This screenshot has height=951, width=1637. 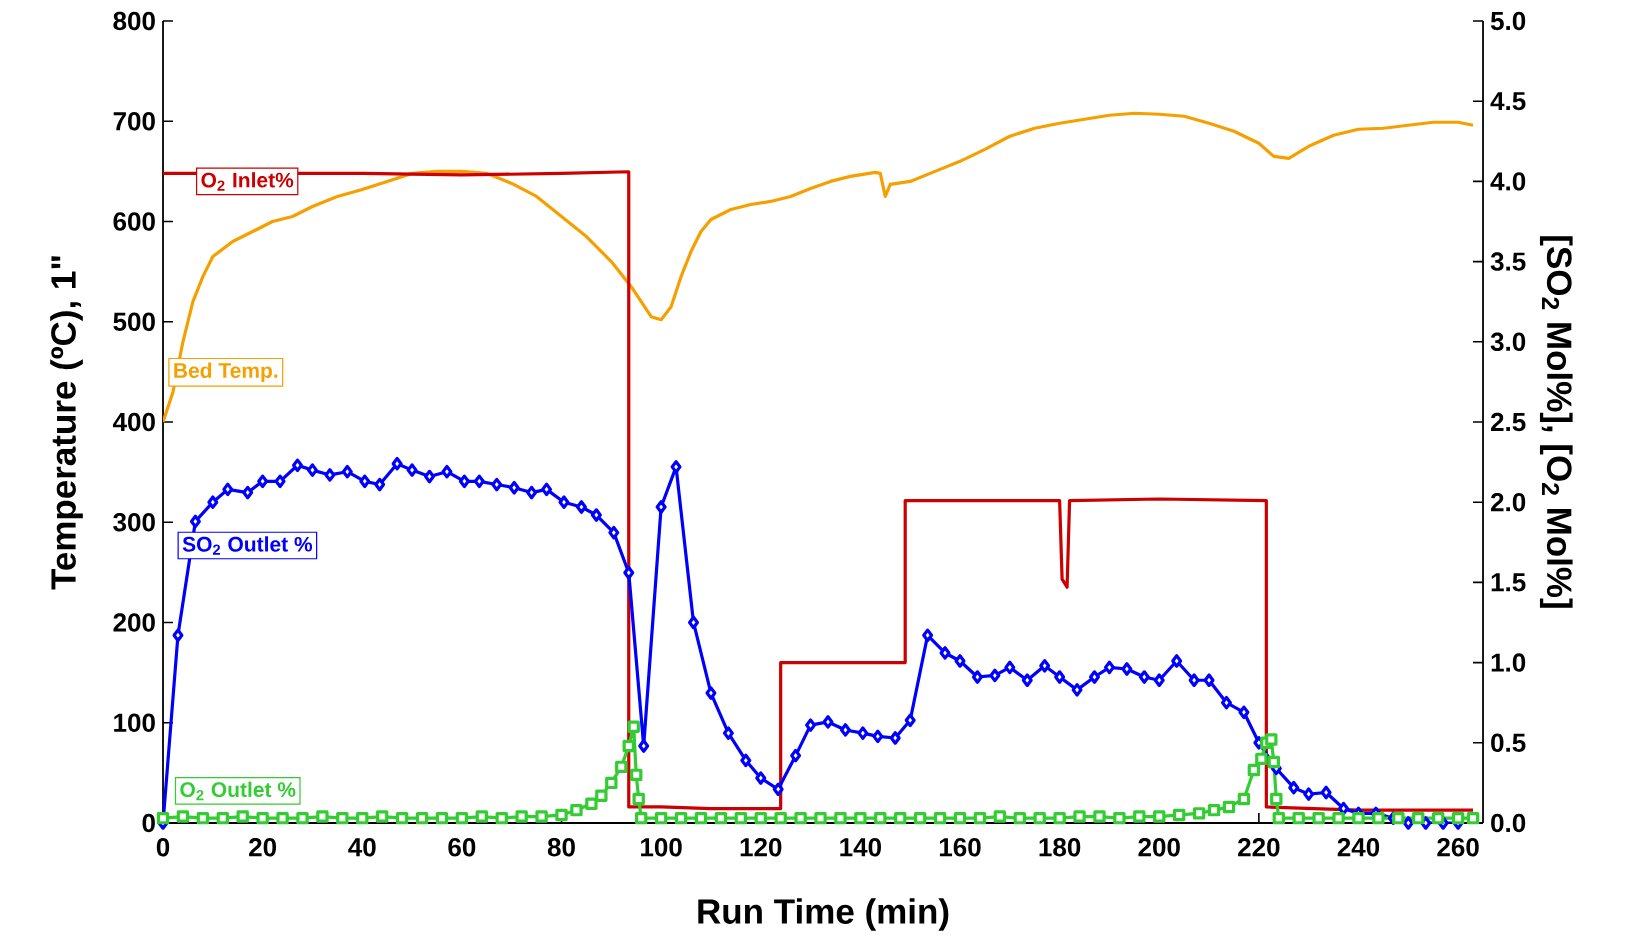 What do you see at coordinates (960, 847) in the screenshot?
I see `x-tick-label: 160` at bounding box center [960, 847].